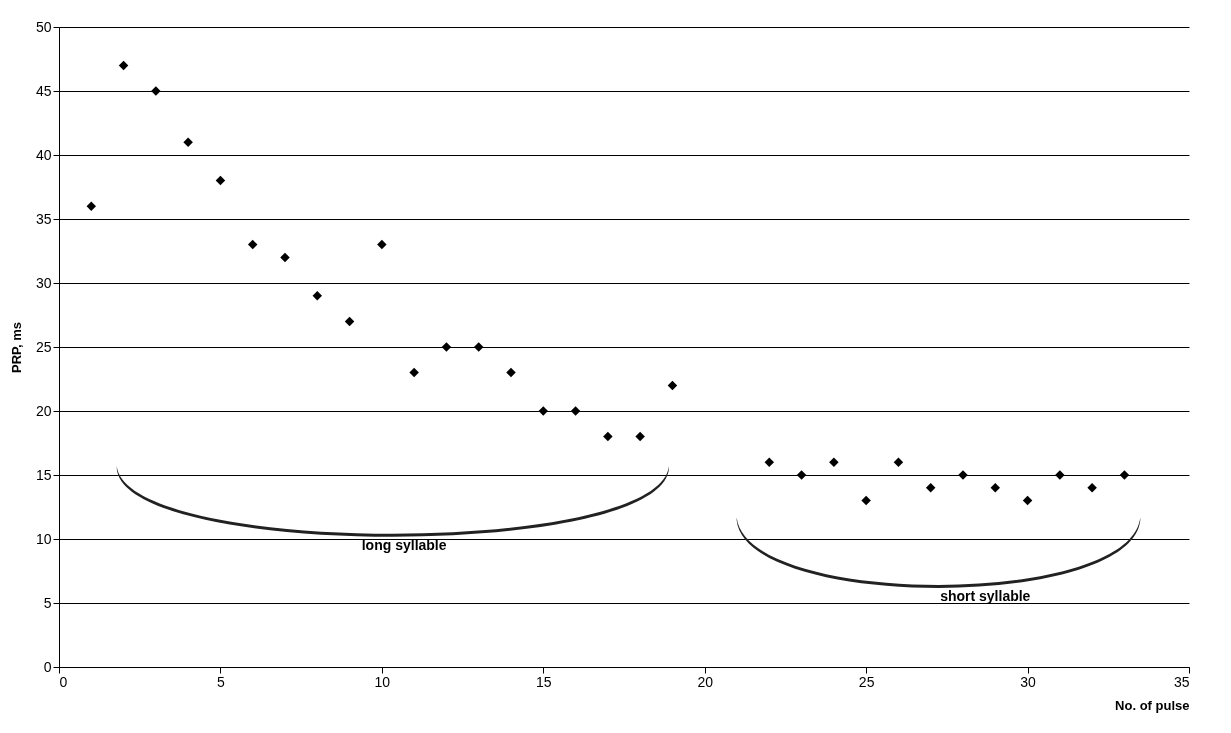  What do you see at coordinates (985, 595) in the screenshot?
I see `annotation: short syllable` at bounding box center [985, 595].